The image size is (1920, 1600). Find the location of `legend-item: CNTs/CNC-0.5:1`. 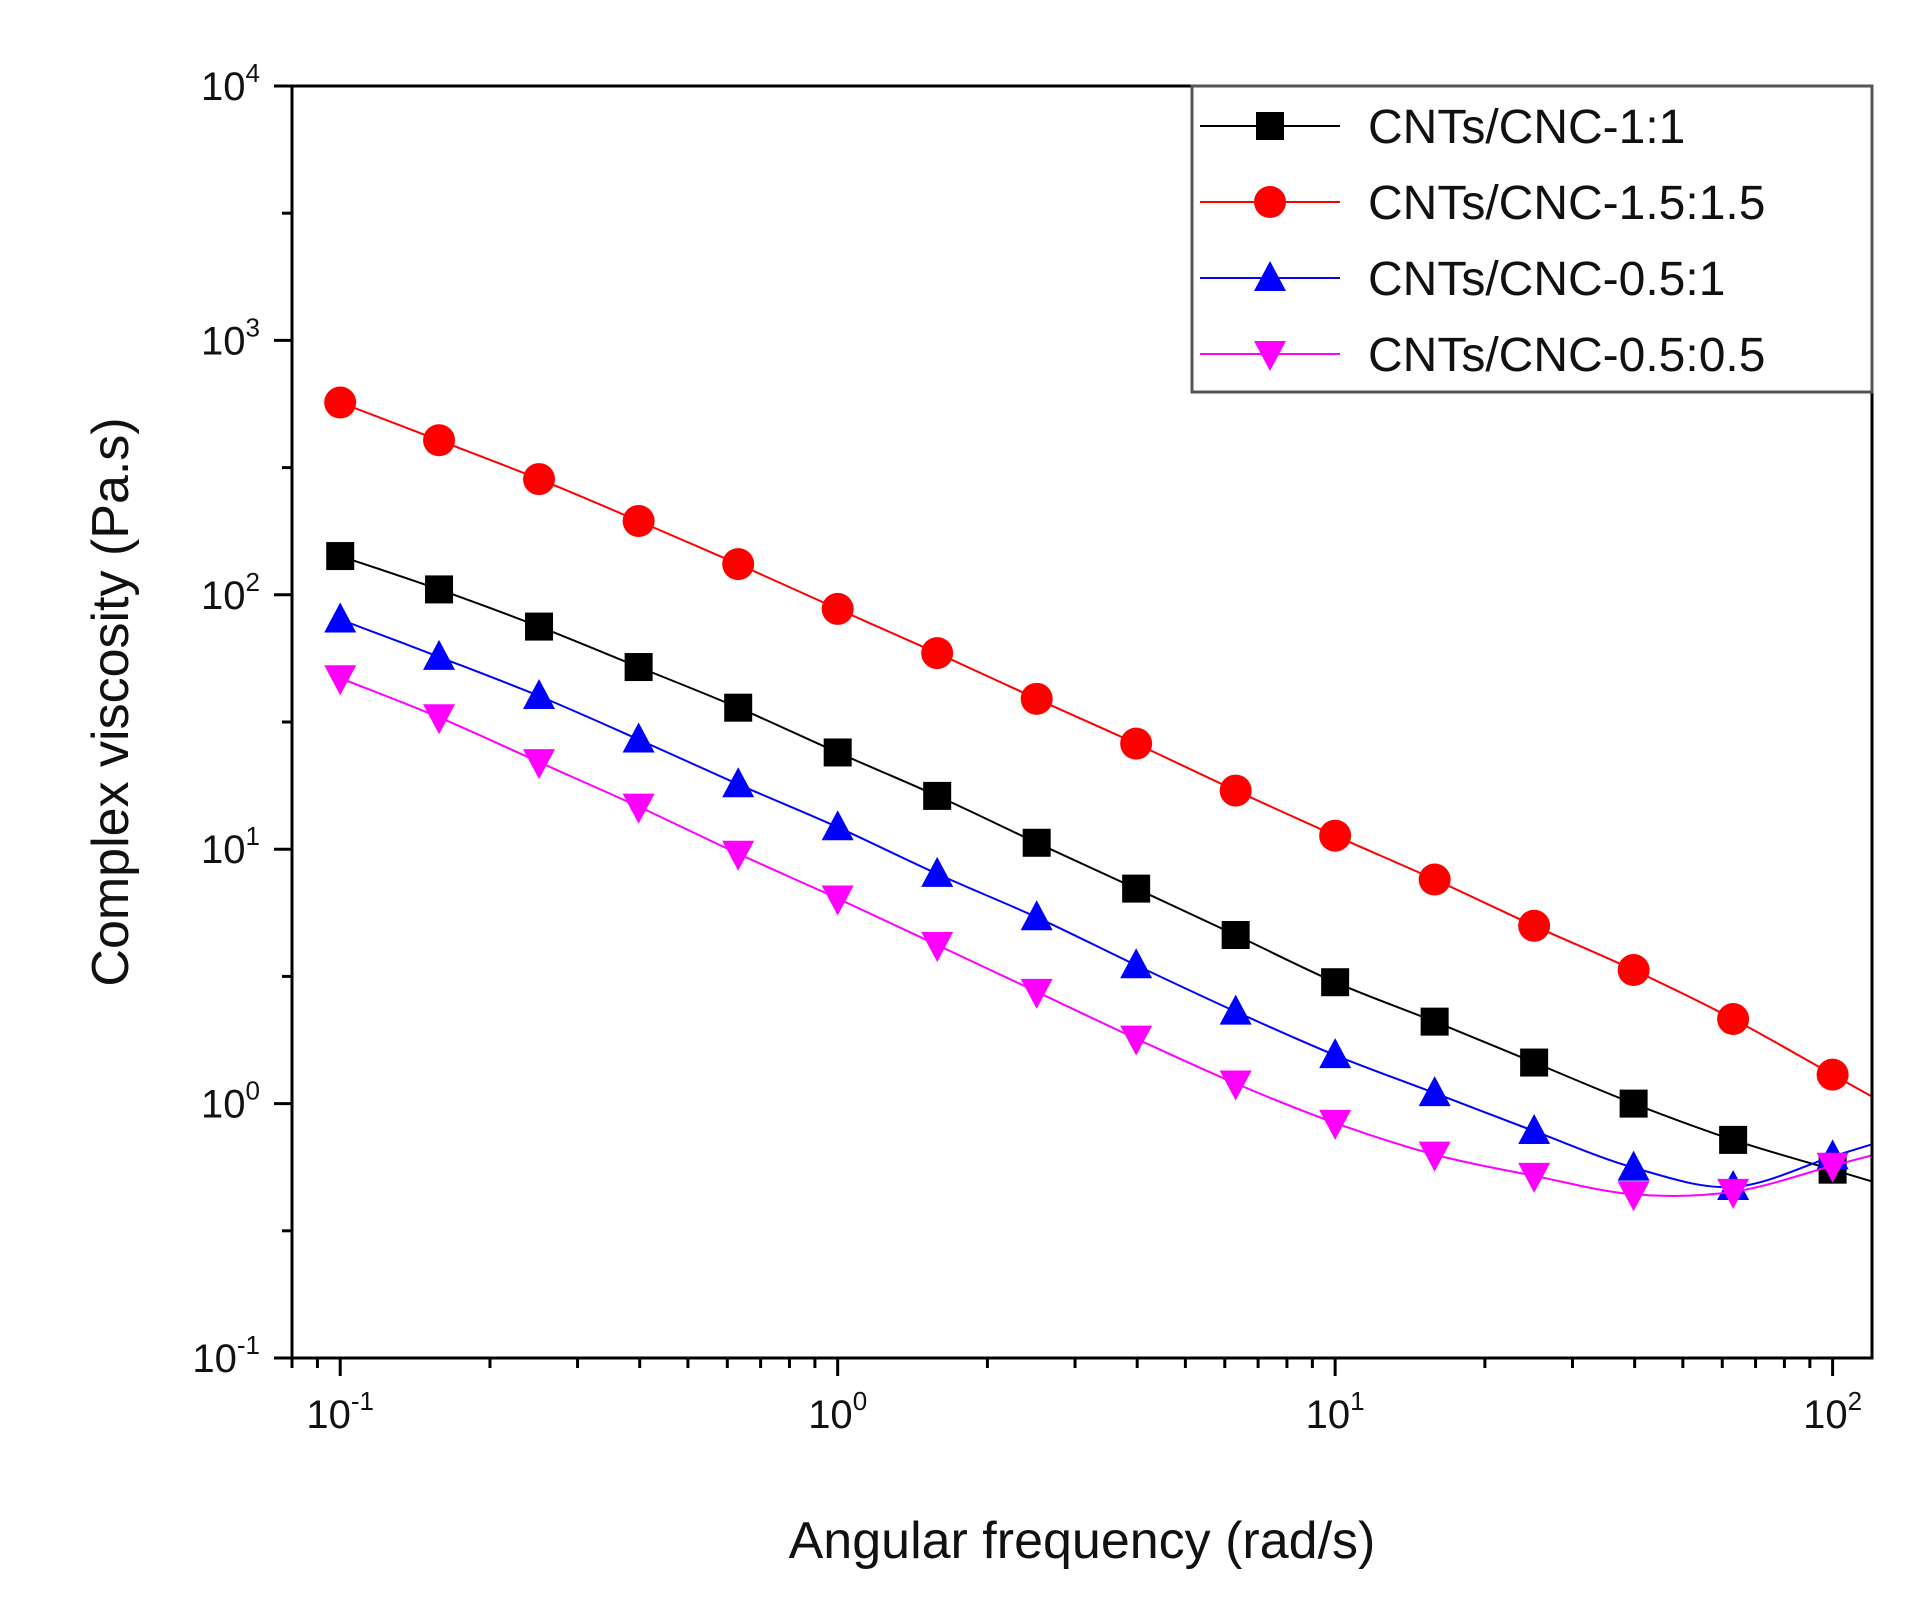

legend-item: CNTs/CNC-0.5:1 is located at coordinates (1462, 279).